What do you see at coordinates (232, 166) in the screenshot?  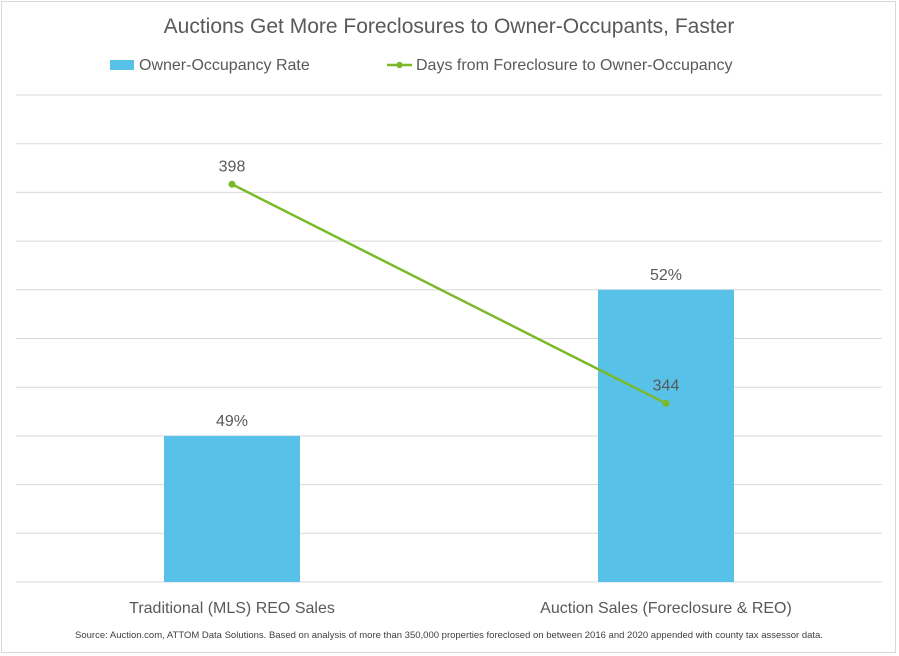 I see `line-value-label: 398` at bounding box center [232, 166].